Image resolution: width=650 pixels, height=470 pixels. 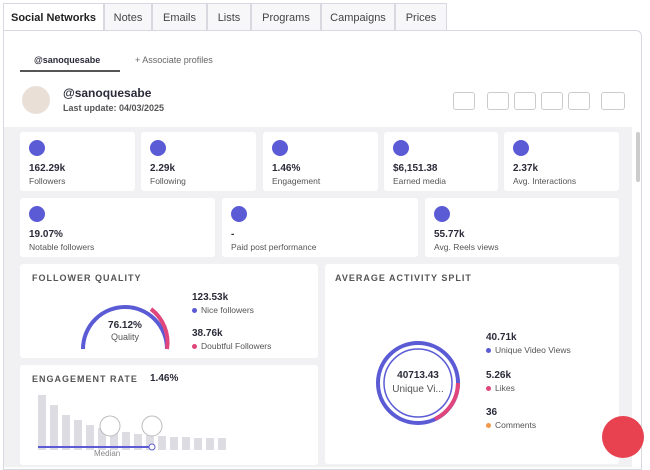 What do you see at coordinates (320, 227) in the screenshot?
I see `stat-card: - Paid post performance` at bounding box center [320, 227].